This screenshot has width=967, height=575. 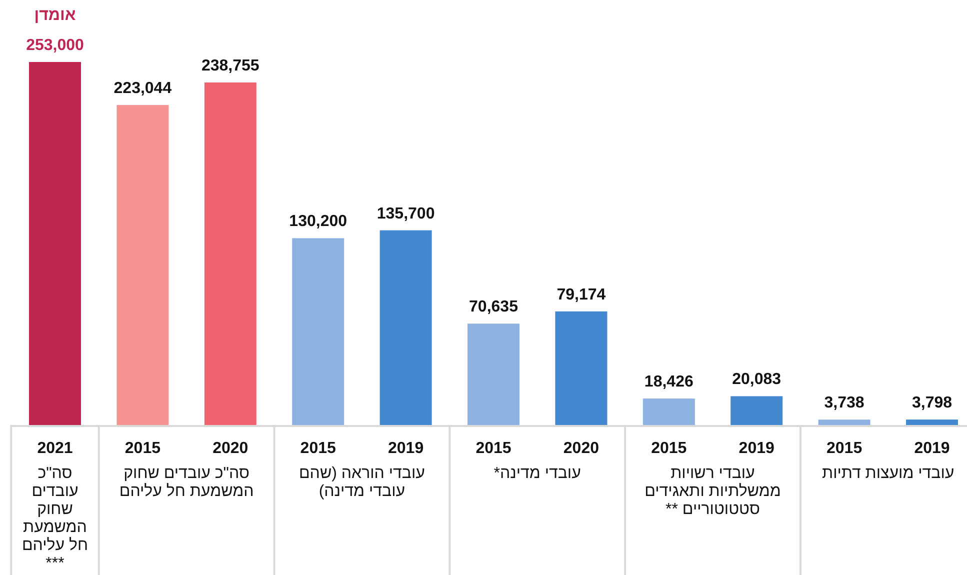 What do you see at coordinates (932, 403) in the screenshot?
I see `data-label: 3,798` at bounding box center [932, 403].